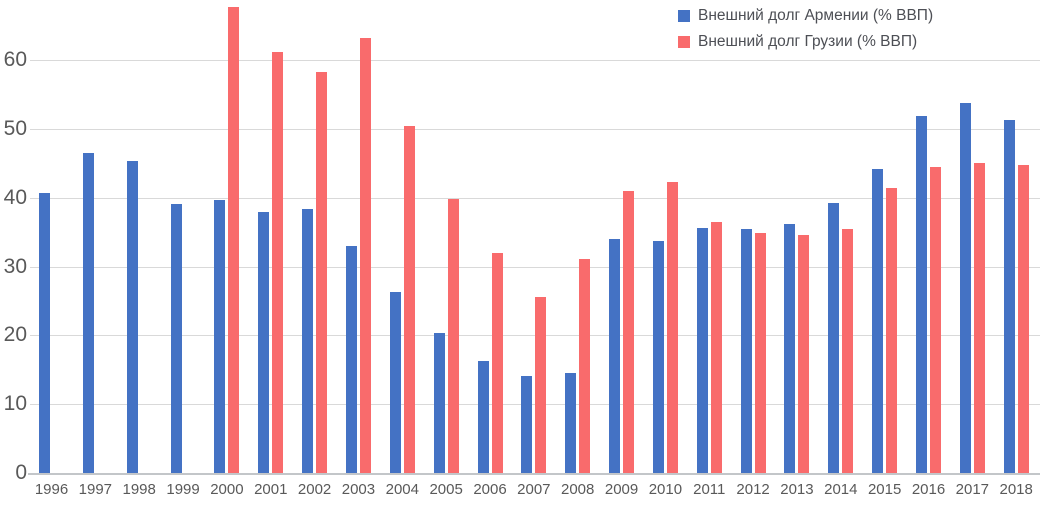 This screenshot has width=1040, height=505. I want to click on x-tick-label-2013: 2013, so click(797, 489).